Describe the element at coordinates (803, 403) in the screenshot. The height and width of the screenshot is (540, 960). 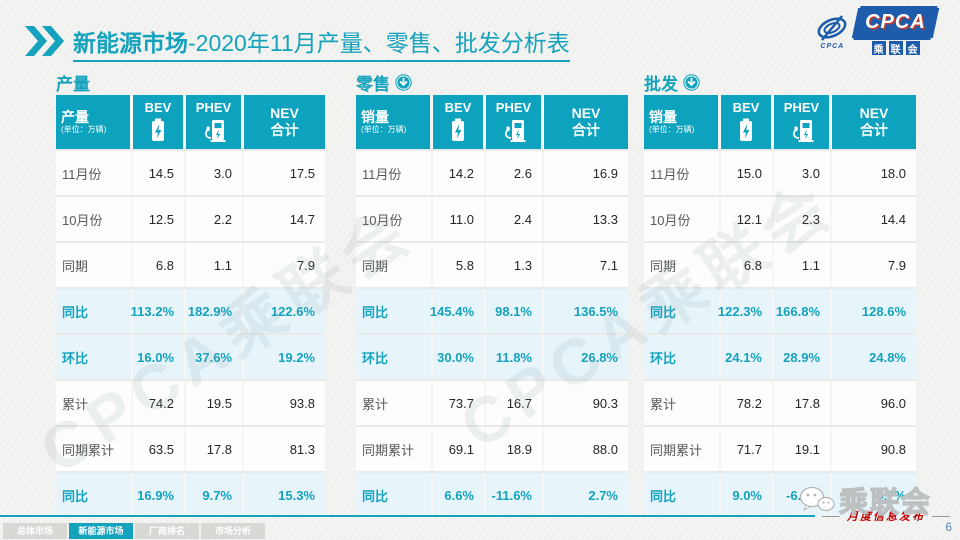
I see `cell-phev: 17.8` at that location.